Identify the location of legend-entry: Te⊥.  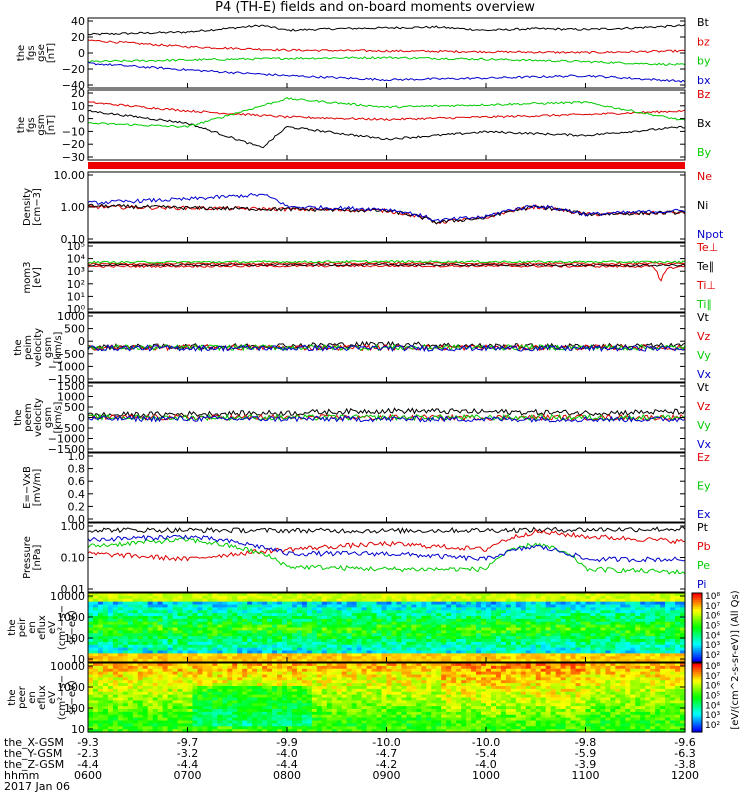
(707, 247).